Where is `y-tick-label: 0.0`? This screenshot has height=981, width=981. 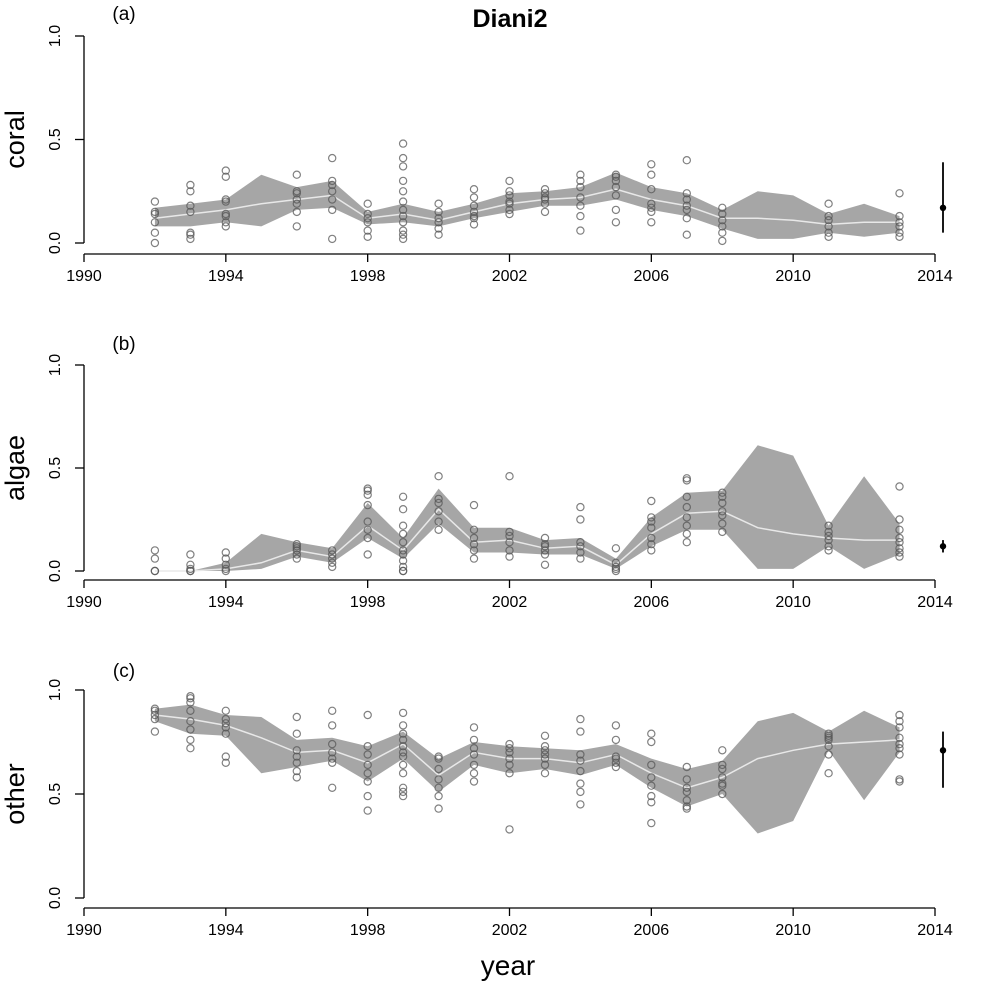
y-tick-label: 0.0 is located at coordinates (55, 571).